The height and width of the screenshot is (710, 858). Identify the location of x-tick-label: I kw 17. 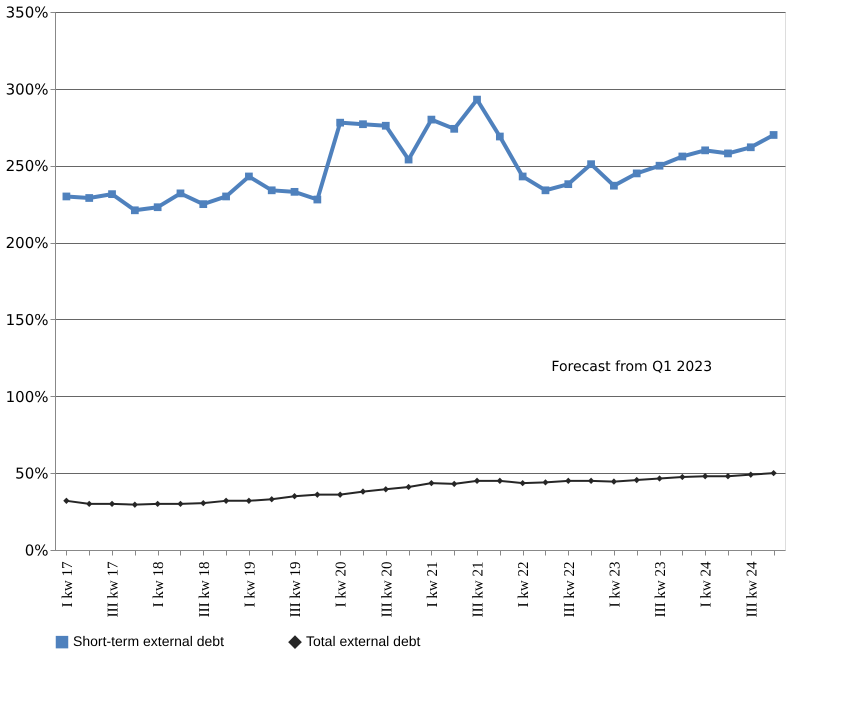
(68, 584).